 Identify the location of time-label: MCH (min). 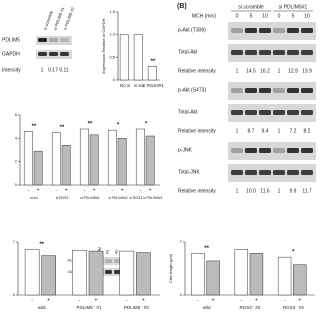
(204, 16).